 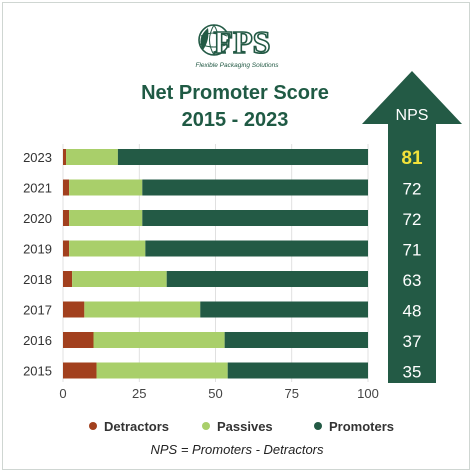 What do you see at coordinates (37, 188) in the screenshot?
I see `y-tick-label: 2021` at bounding box center [37, 188].